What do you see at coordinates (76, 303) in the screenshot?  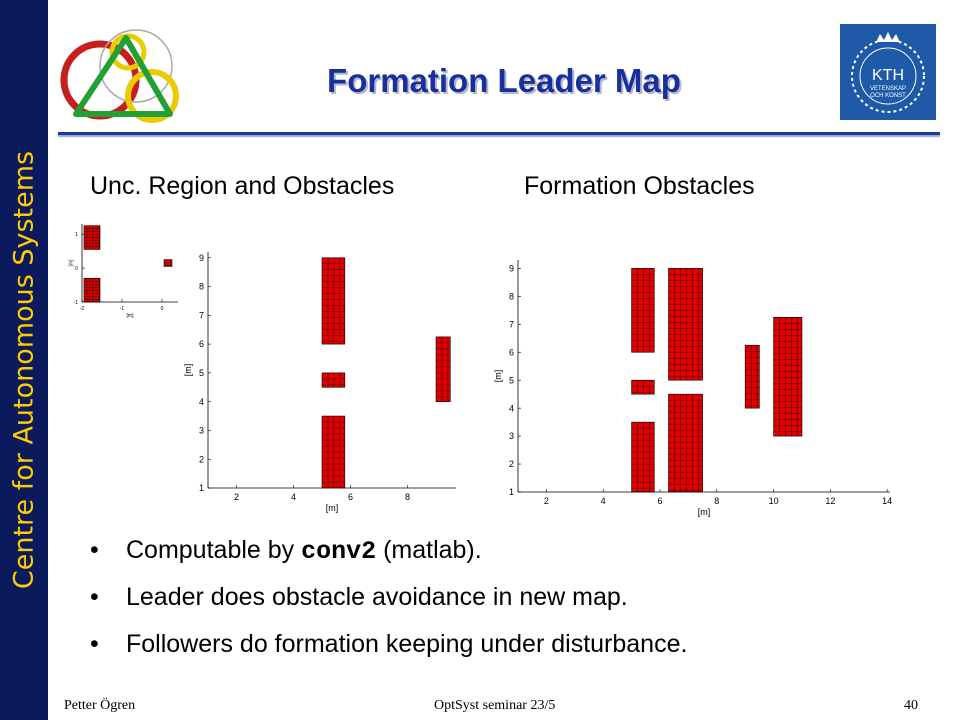 I see `y-tick-label: -1` at bounding box center [76, 303].